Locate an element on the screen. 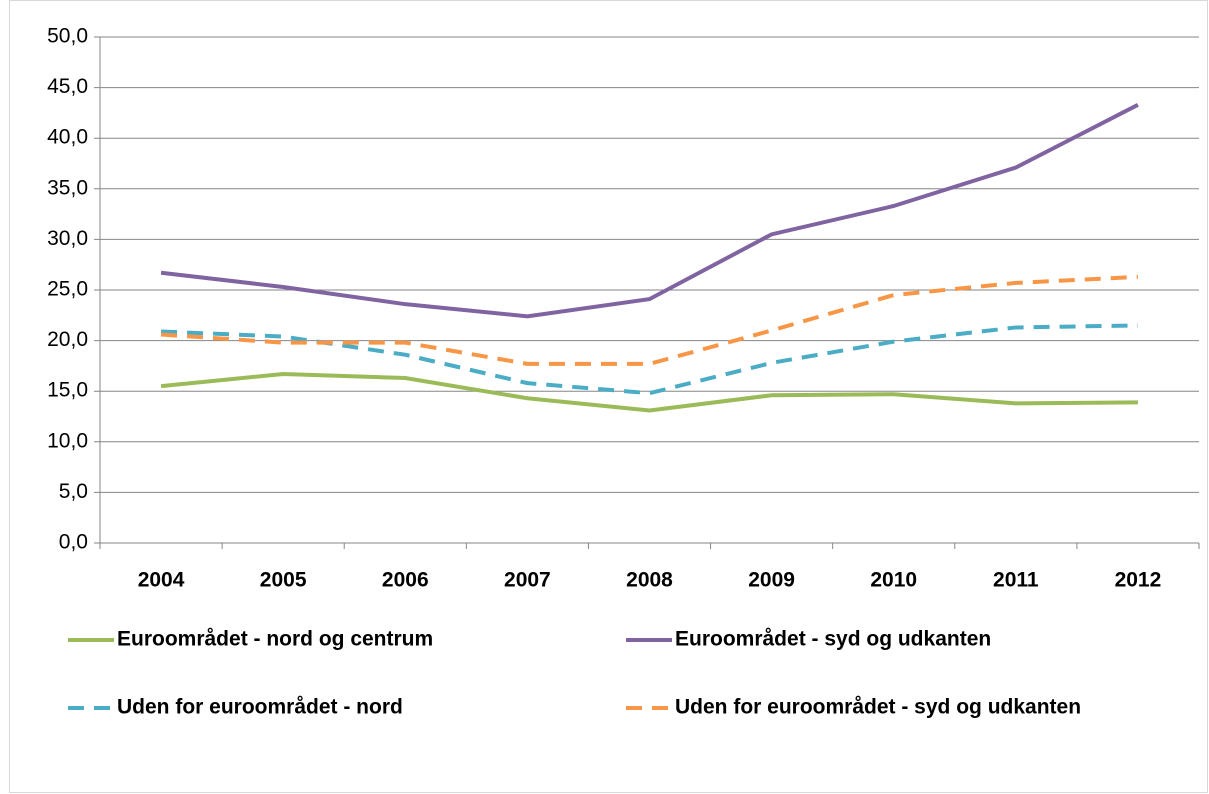  x-tick-label: 2011 is located at coordinates (1016, 580).